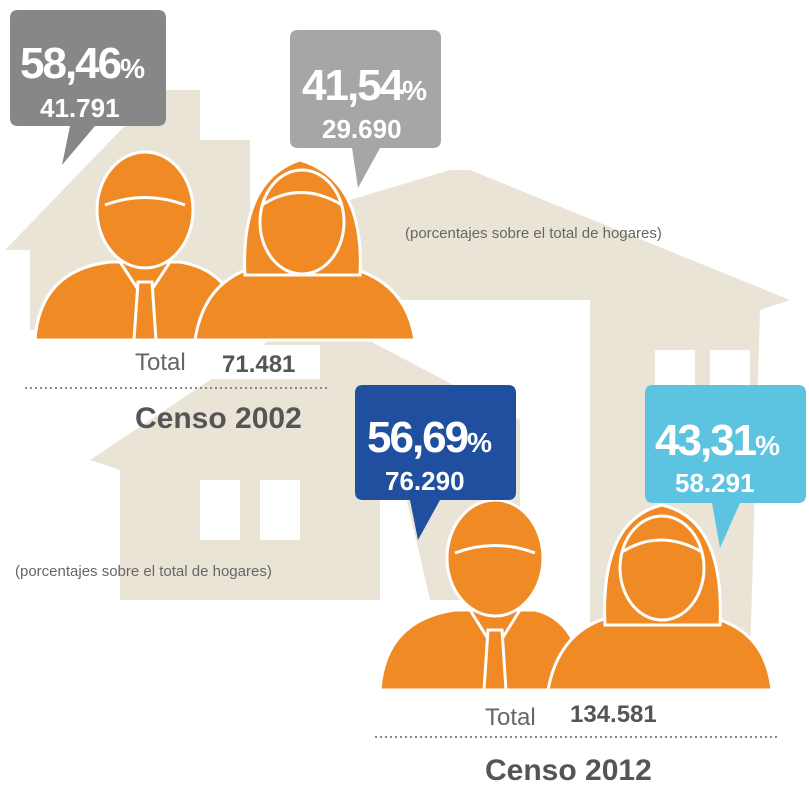 The image size is (809, 785). Describe the element at coordinates (364, 85) in the screenshot. I see `percent-value: 41,54%` at that location.